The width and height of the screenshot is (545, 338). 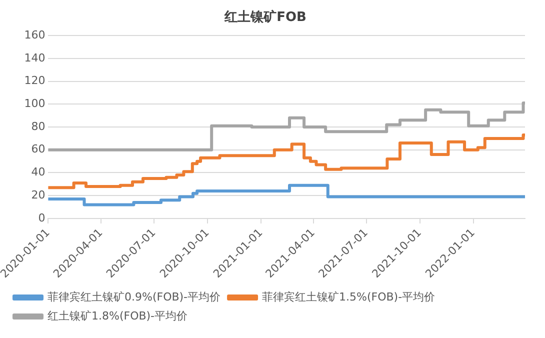 What do you see at coordinates (35, 35) in the screenshot?
I see `y-tick-label: 160` at bounding box center [35, 35].